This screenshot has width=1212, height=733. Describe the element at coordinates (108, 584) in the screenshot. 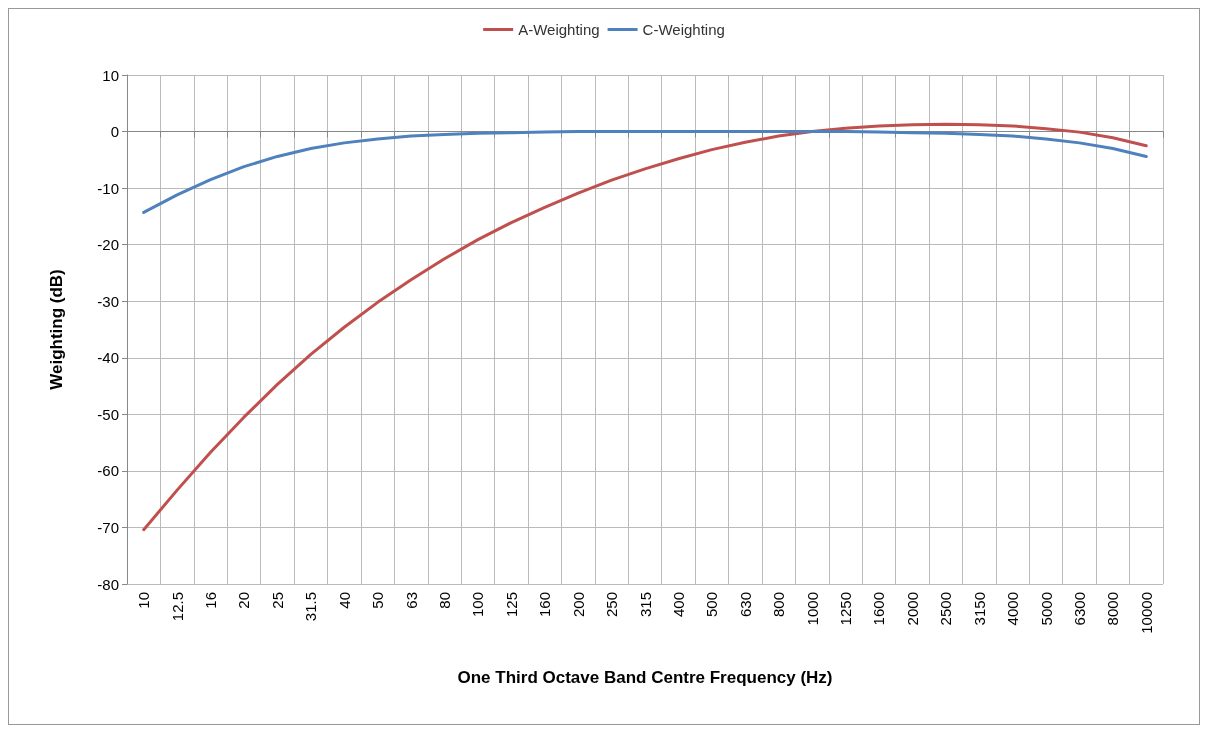

I see `y-tick-label: -80` at that location.